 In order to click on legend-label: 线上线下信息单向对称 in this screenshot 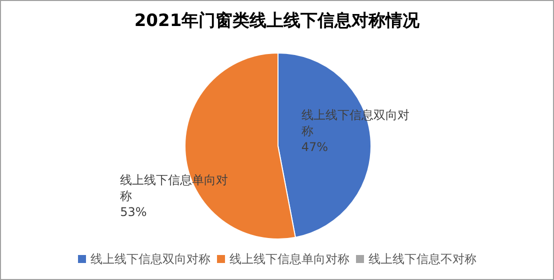, I will do `click(289, 259)`.